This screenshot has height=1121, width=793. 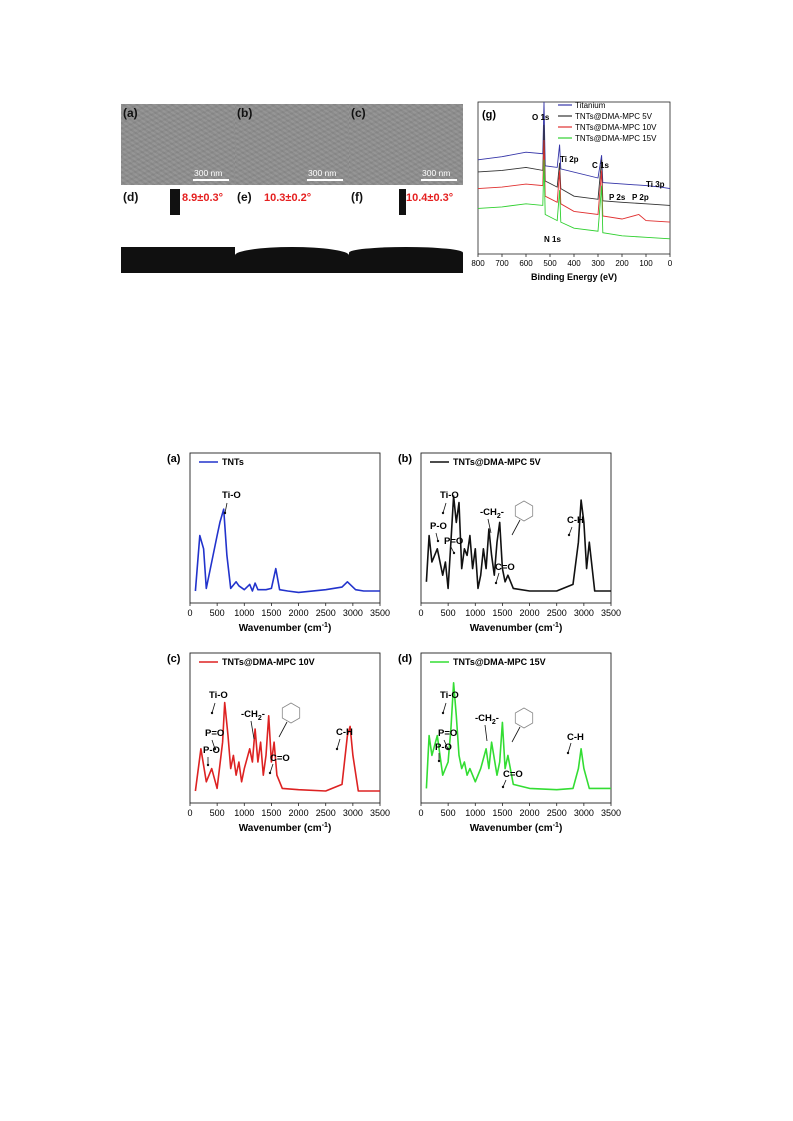 What do you see at coordinates (541, 117) in the screenshot?
I see `peak-label-o1s: O 1s` at bounding box center [541, 117].